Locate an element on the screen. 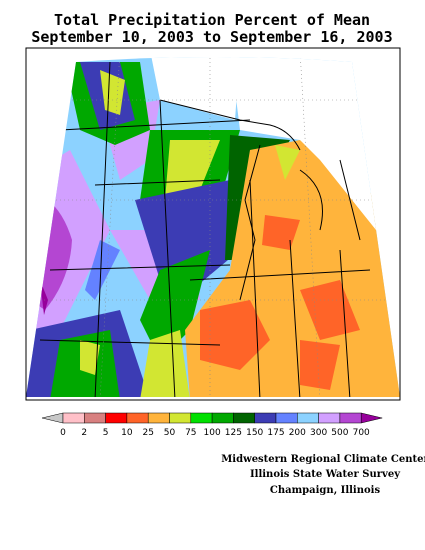  legend-label: 700 is located at coordinates (361, 433).